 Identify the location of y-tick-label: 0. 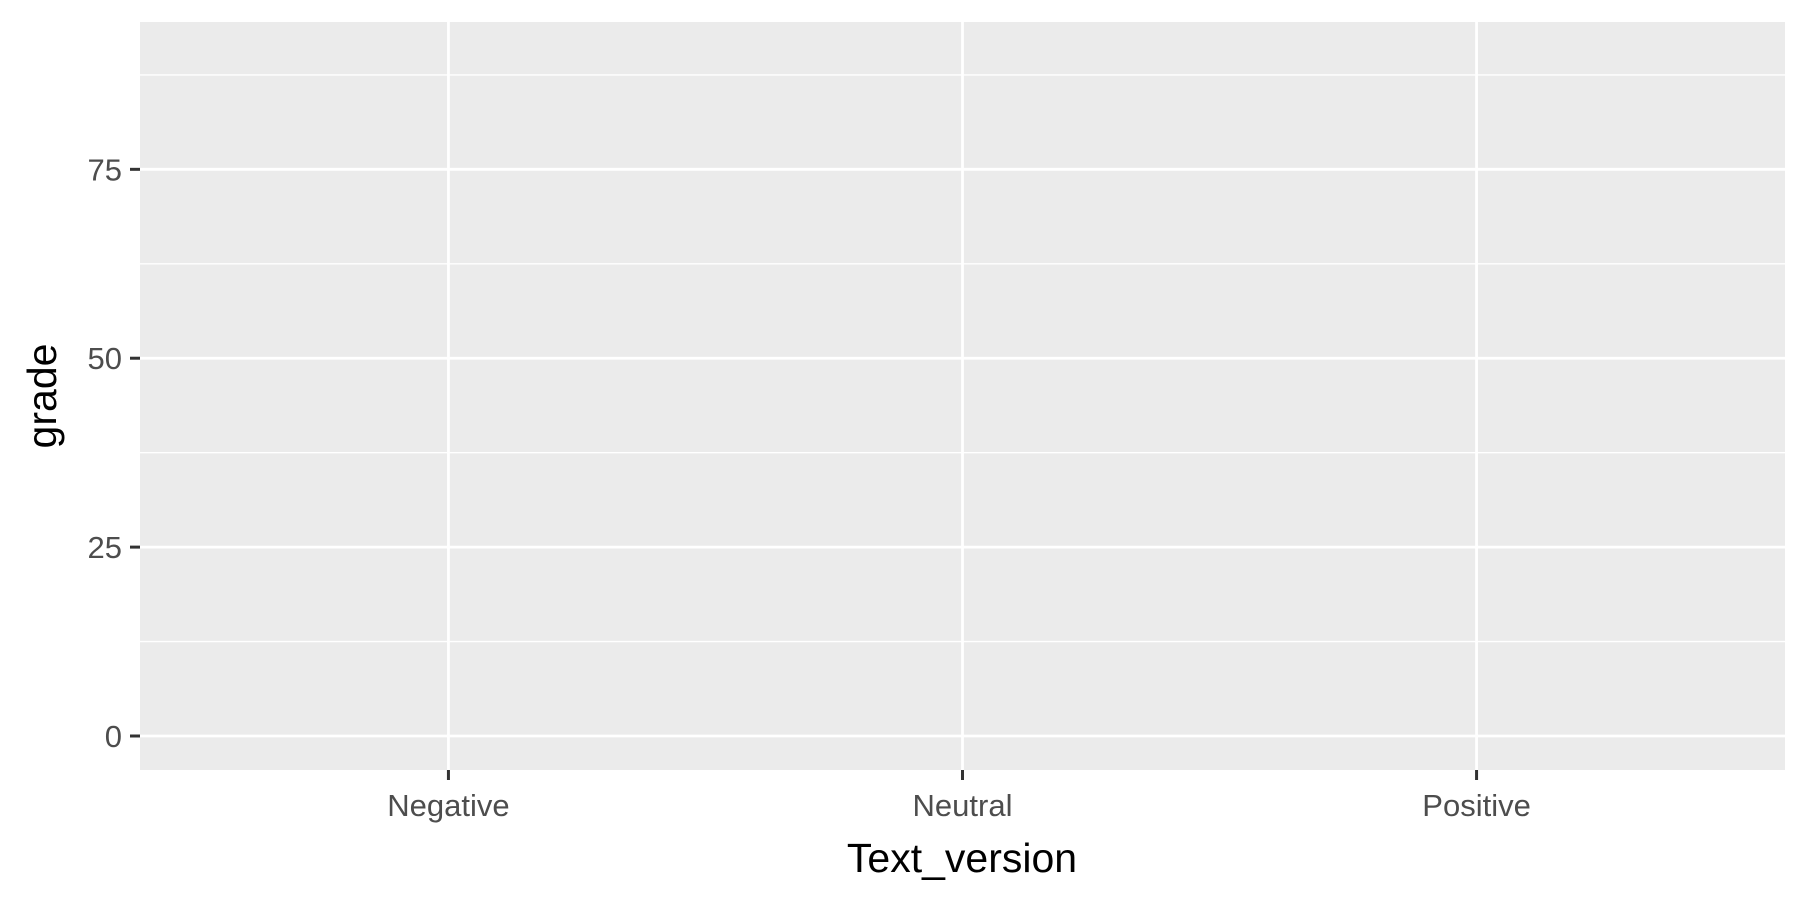
(113, 736).